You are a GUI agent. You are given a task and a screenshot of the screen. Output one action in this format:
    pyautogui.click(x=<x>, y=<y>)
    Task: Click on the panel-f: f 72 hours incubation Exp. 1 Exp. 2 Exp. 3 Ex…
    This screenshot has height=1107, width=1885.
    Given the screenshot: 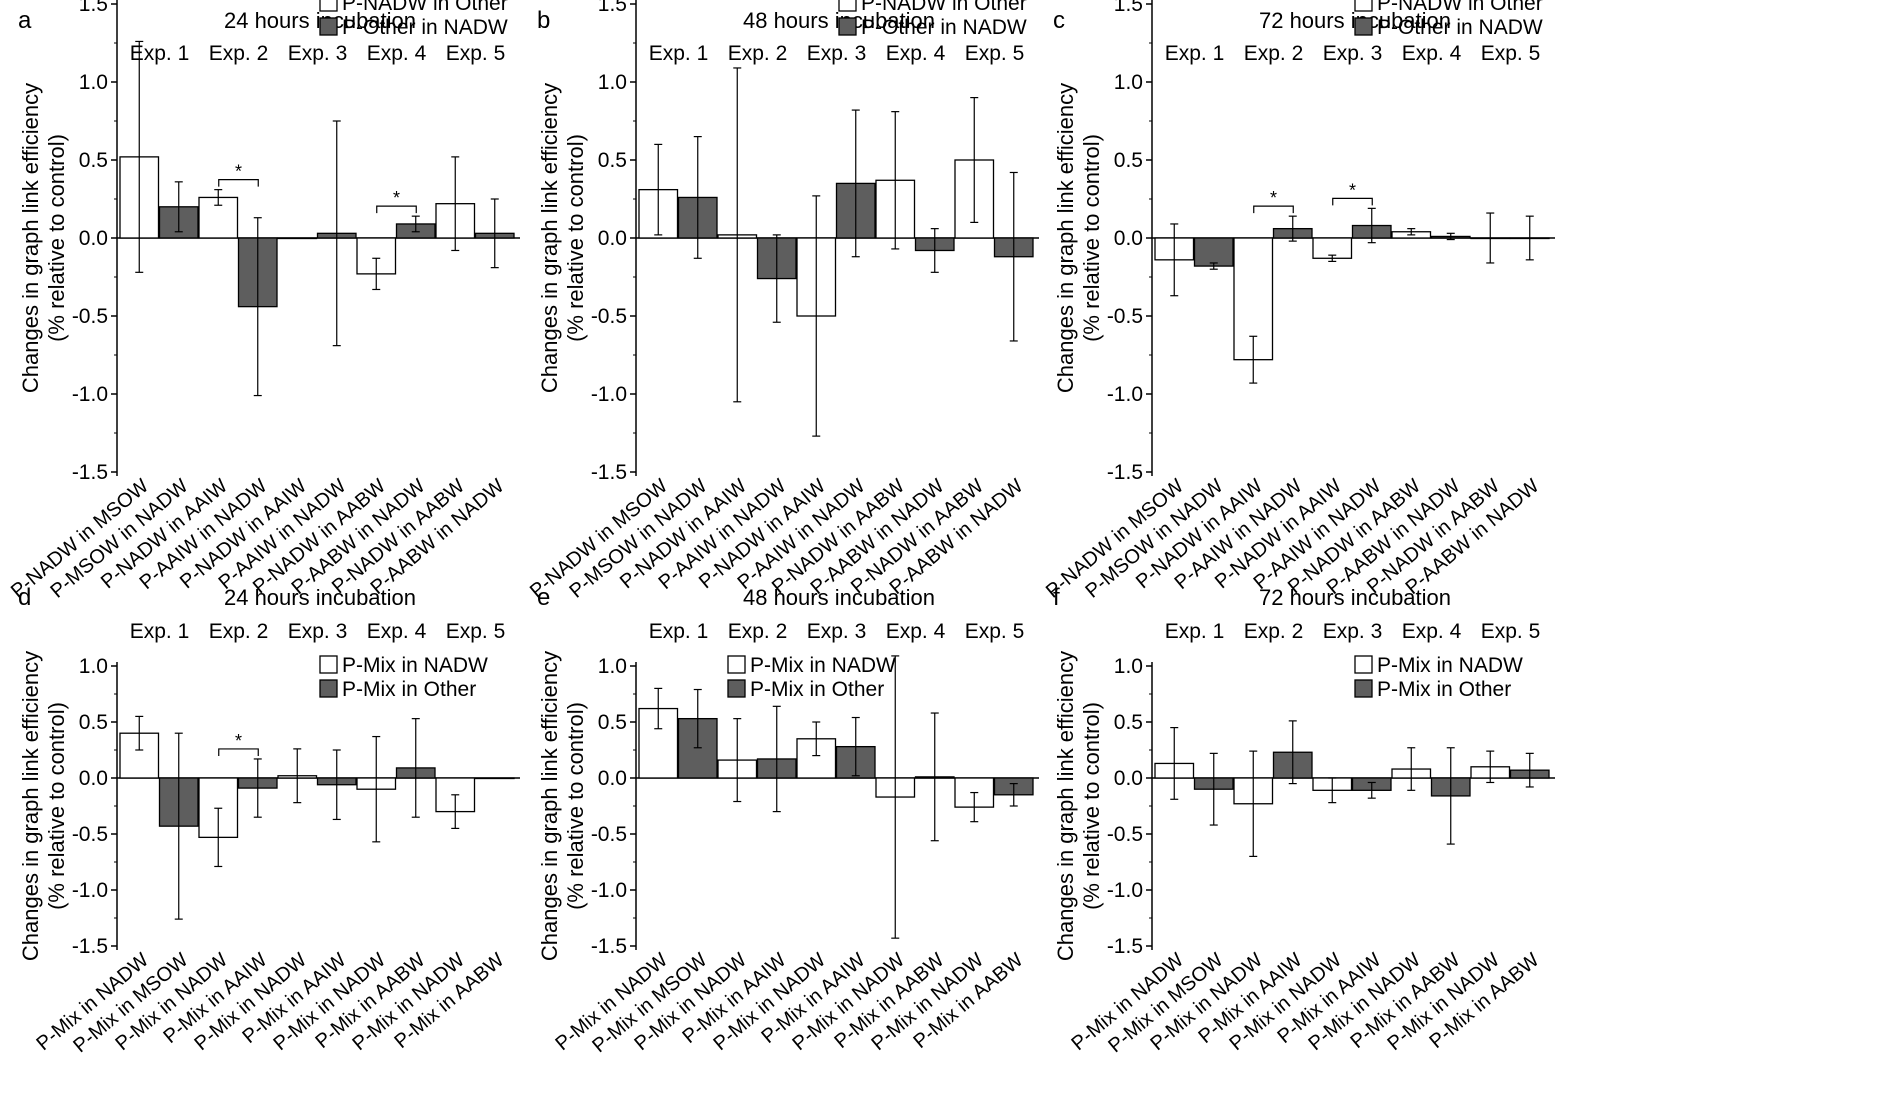 What is the action you would take?
    pyautogui.click(x=1304, y=820)
    